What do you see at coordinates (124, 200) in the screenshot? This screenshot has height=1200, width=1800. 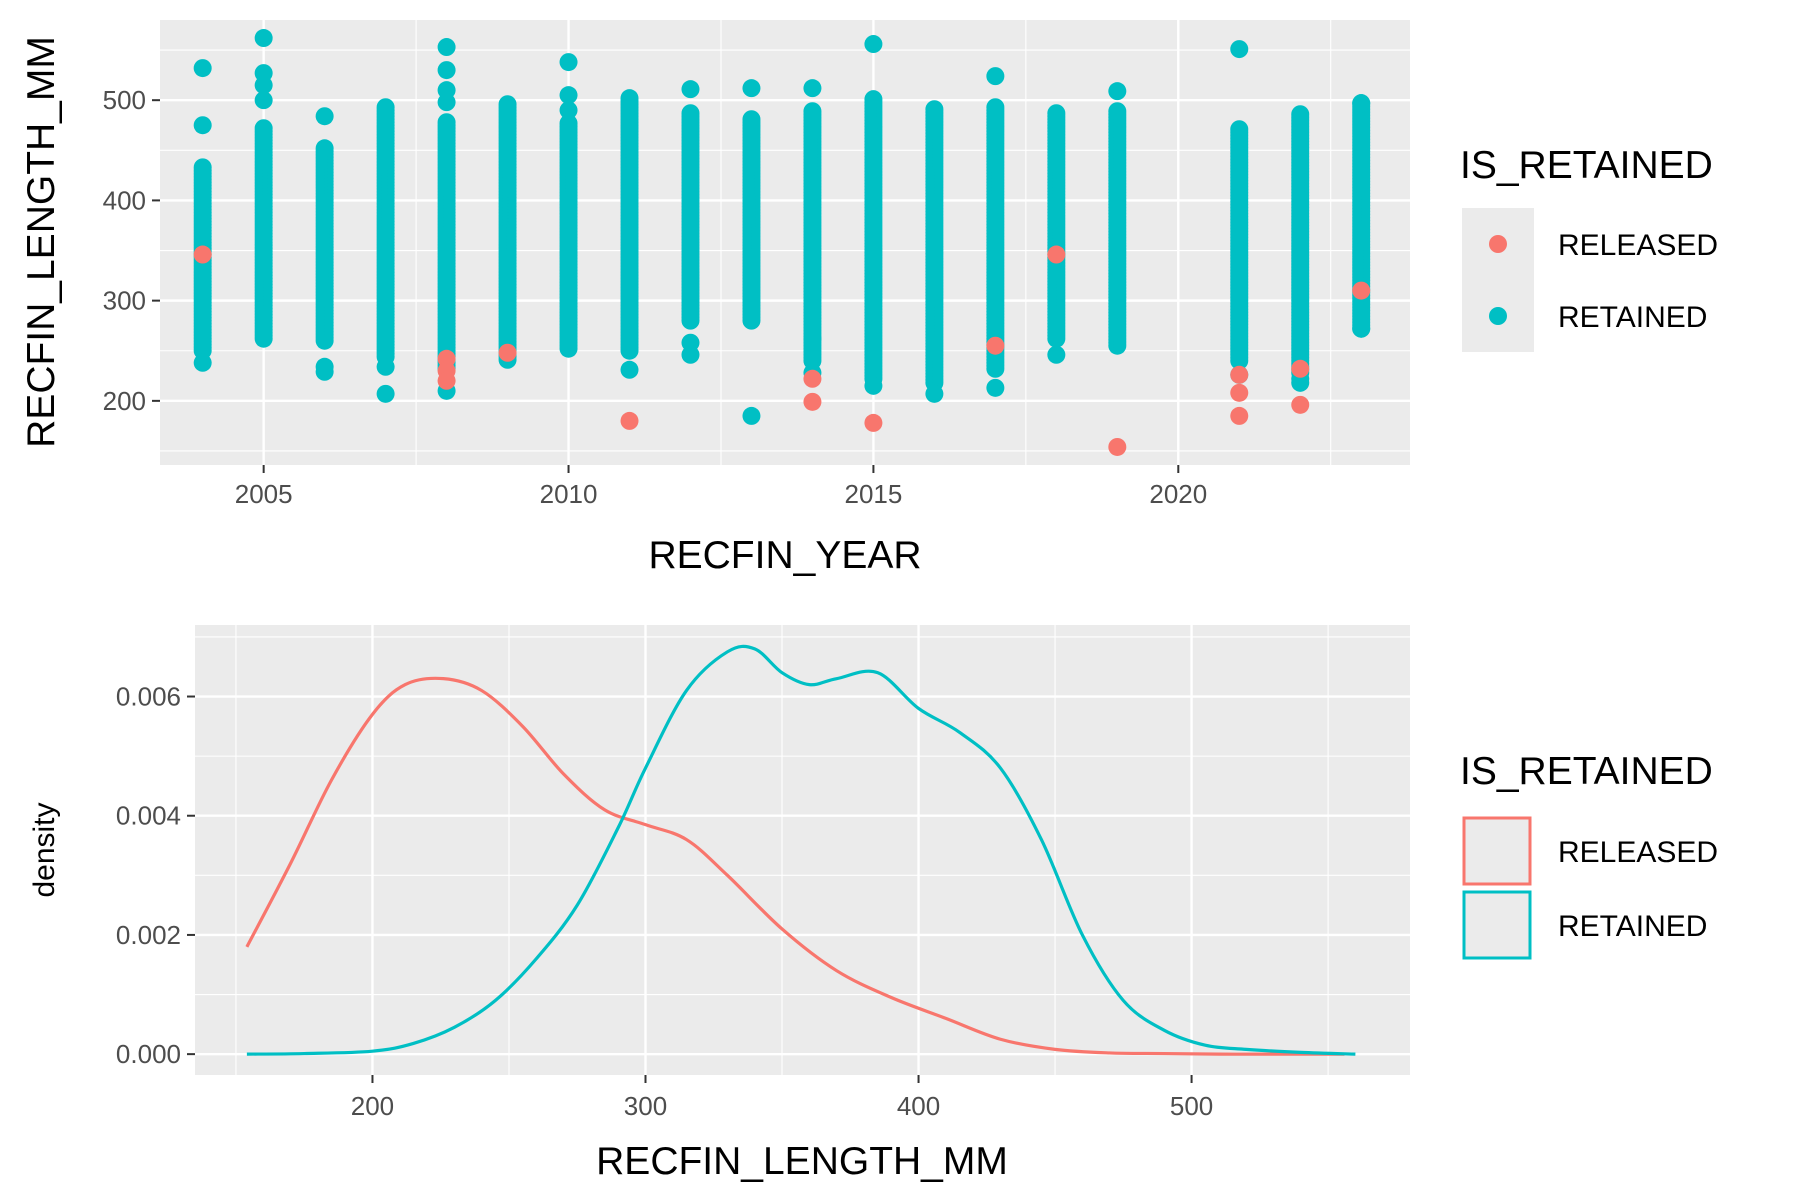 I see `scatter-y-tick-label: 400` at bounding box center [124, 200].